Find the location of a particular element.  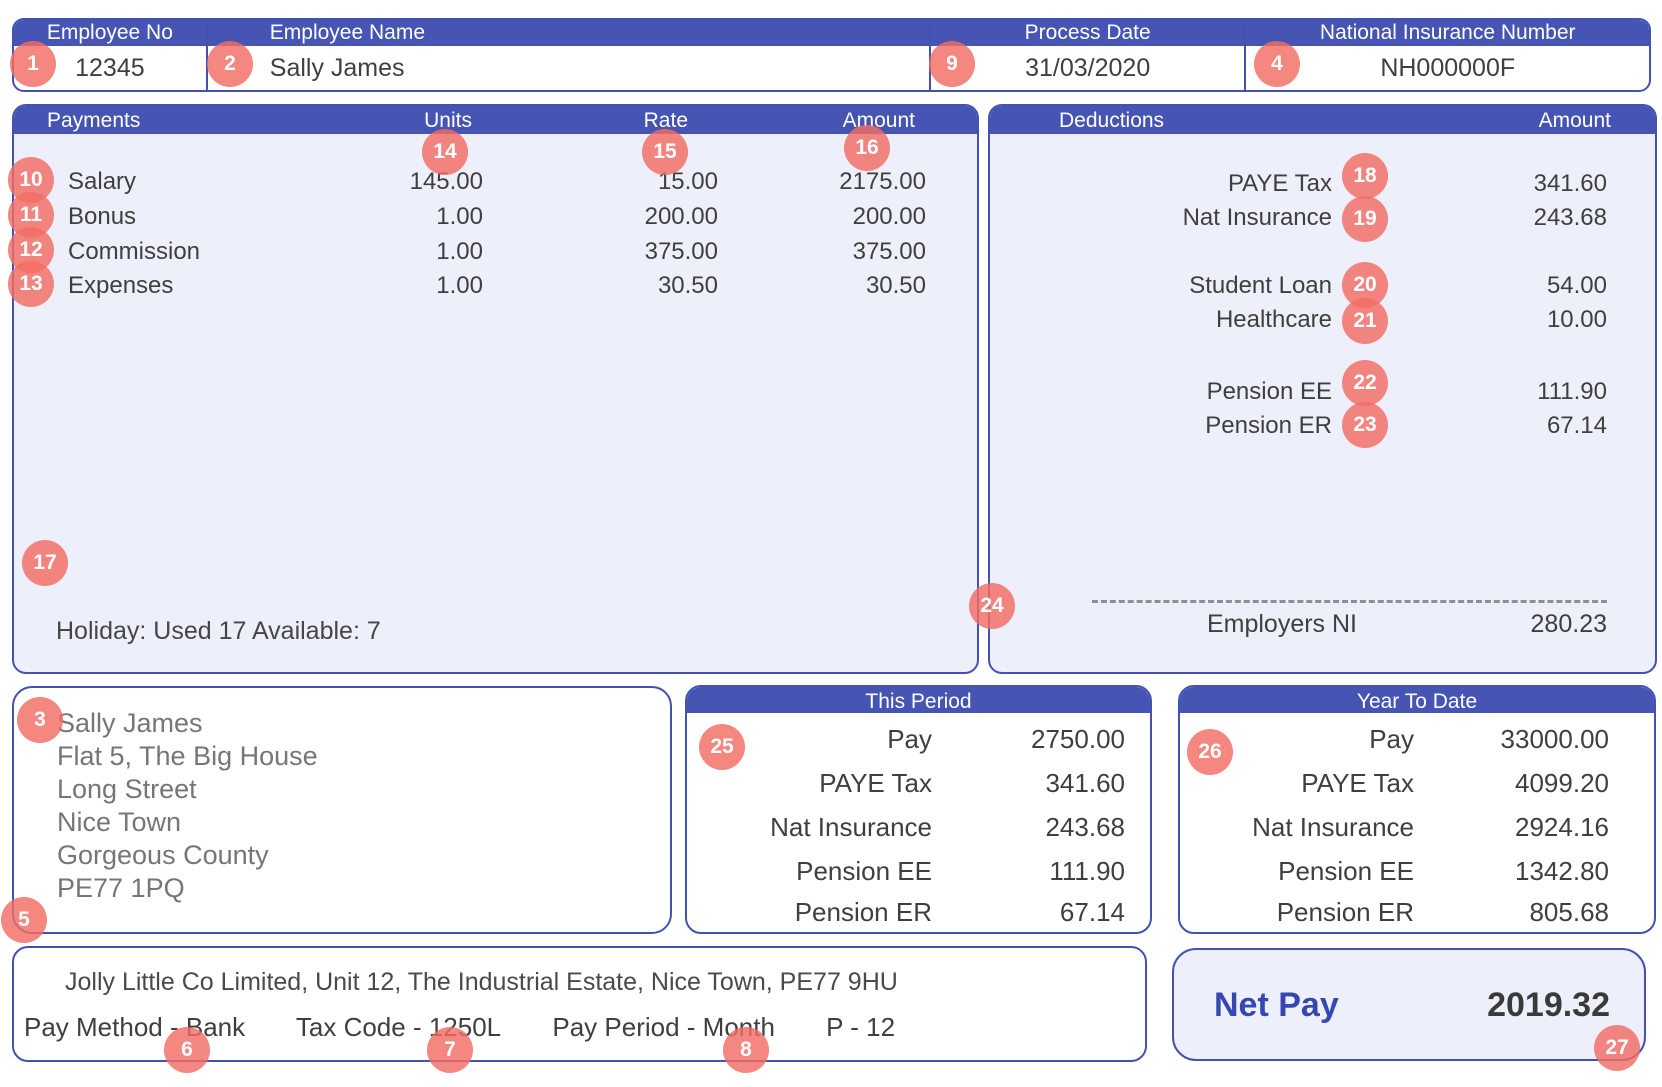

ni-number-value: NH000000F is located at coordinates (1448, 67).